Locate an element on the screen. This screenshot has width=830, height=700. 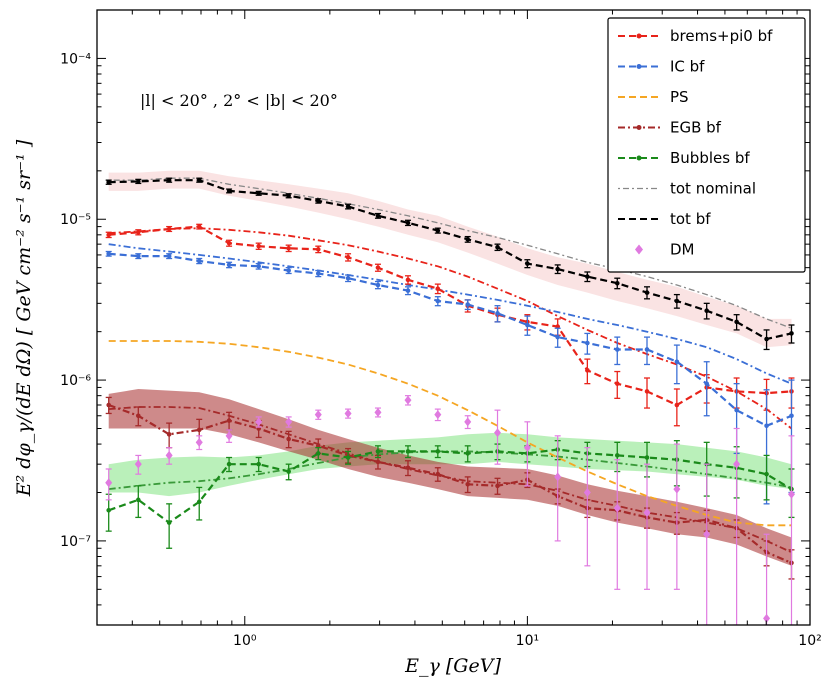
legend-item-dm: DM is located at coordinates (665, 250).